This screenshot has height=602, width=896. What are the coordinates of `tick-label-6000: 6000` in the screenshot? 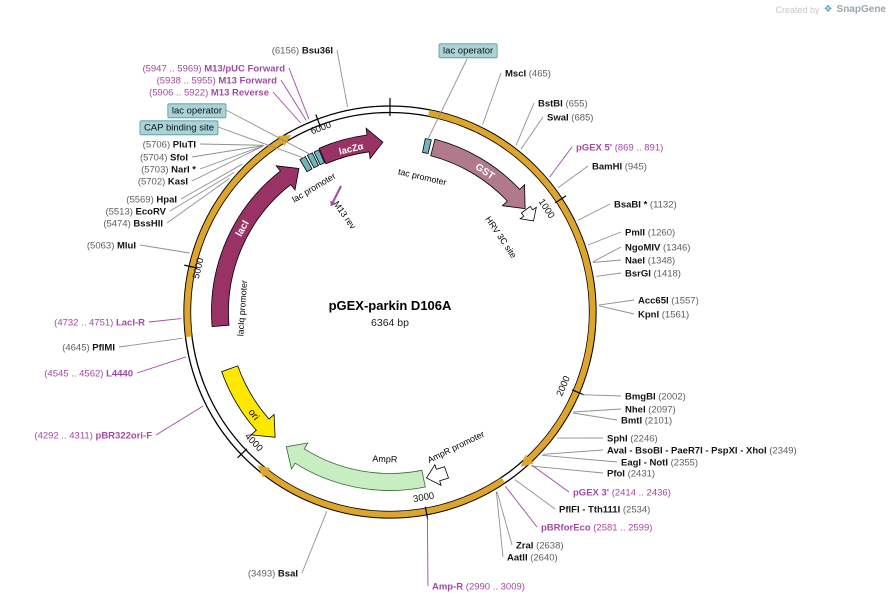 It's located at (321, 129).